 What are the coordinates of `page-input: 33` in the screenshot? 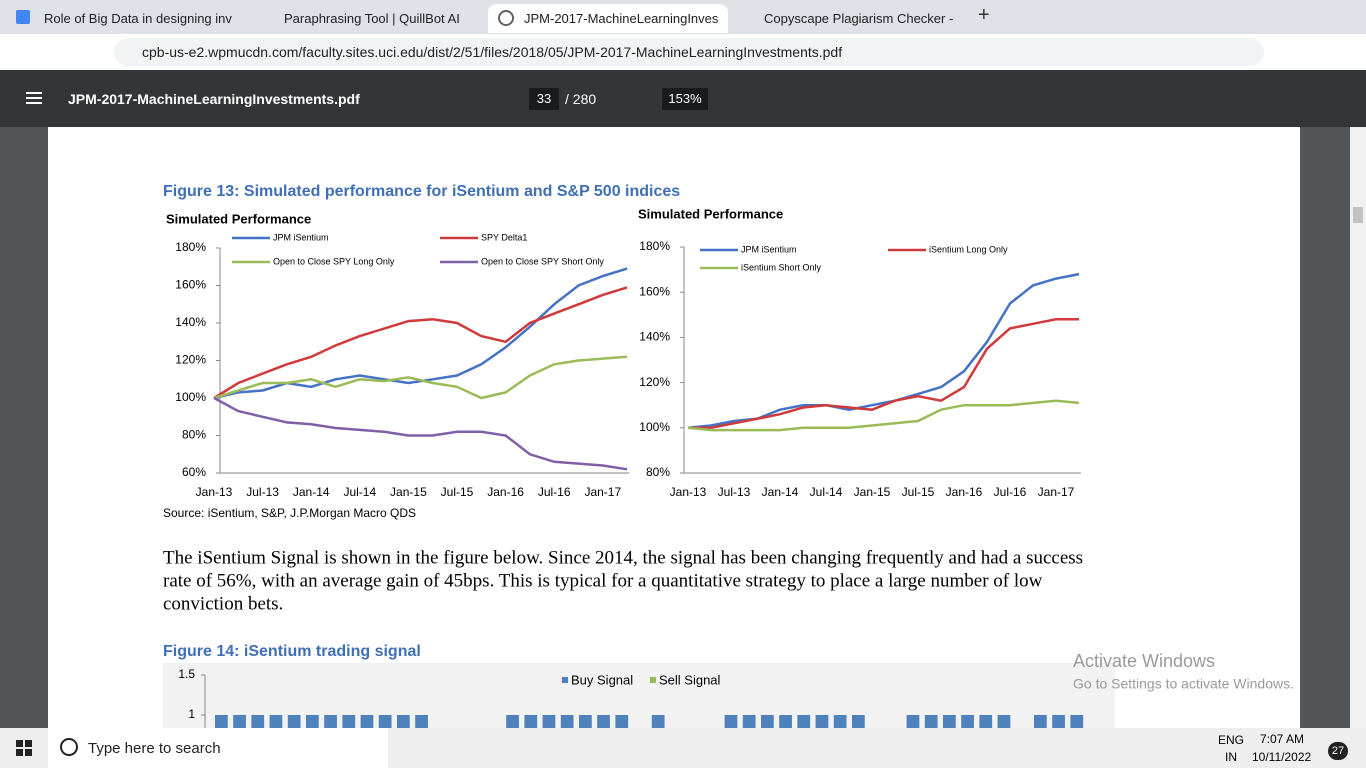 It's located at (544, 99).